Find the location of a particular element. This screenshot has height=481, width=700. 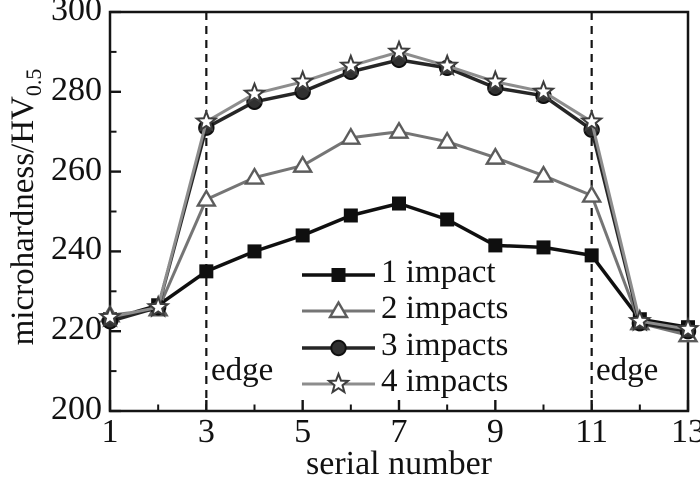

legend-label-3-impacts: 3 impacts is located at coordinates (445, 345).